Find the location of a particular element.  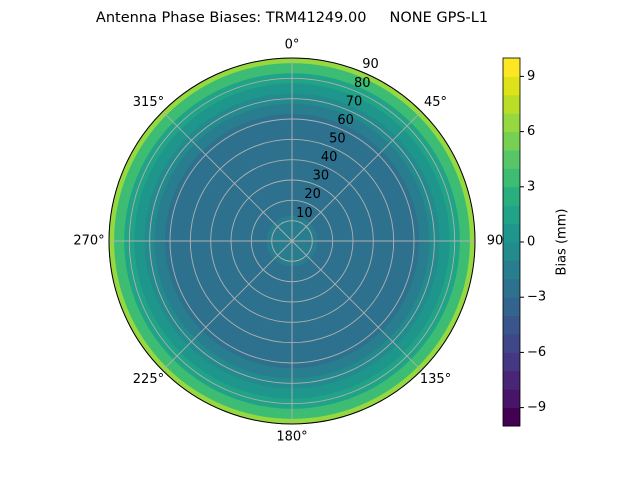

r-tick-label: 30 is located at coordinates (321, 176).